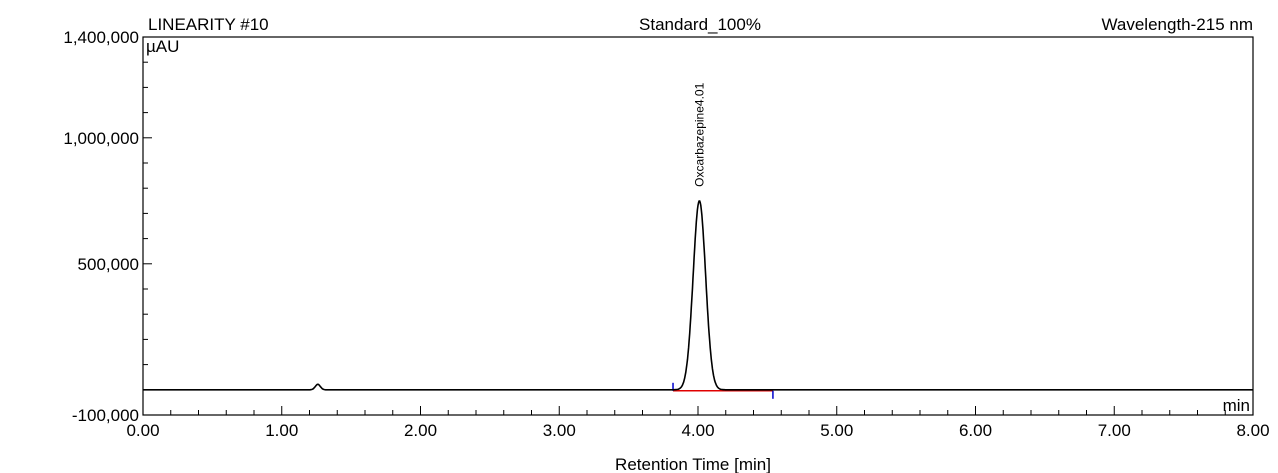  Describe the element at coordinates (281, 430) in the screenshot. I see `x-tick-label: 1.00` at that location.